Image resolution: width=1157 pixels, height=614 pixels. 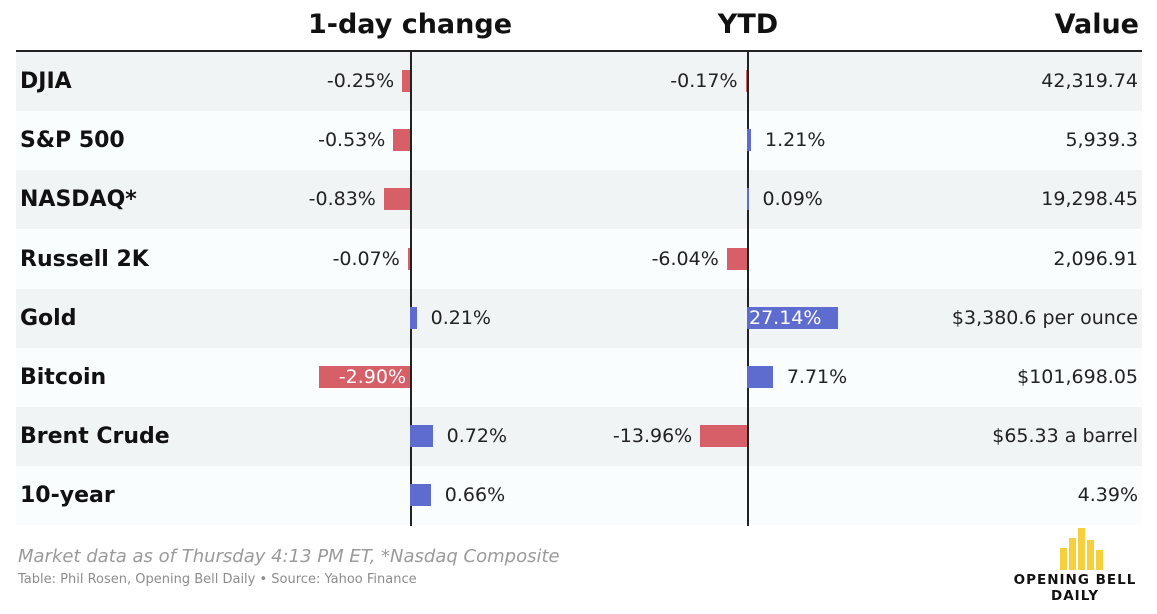 What do you see at coordinates (1089, 81) in the screenshot?
I see `row-value: 42,319.74` at bounding box center [1089, 81].